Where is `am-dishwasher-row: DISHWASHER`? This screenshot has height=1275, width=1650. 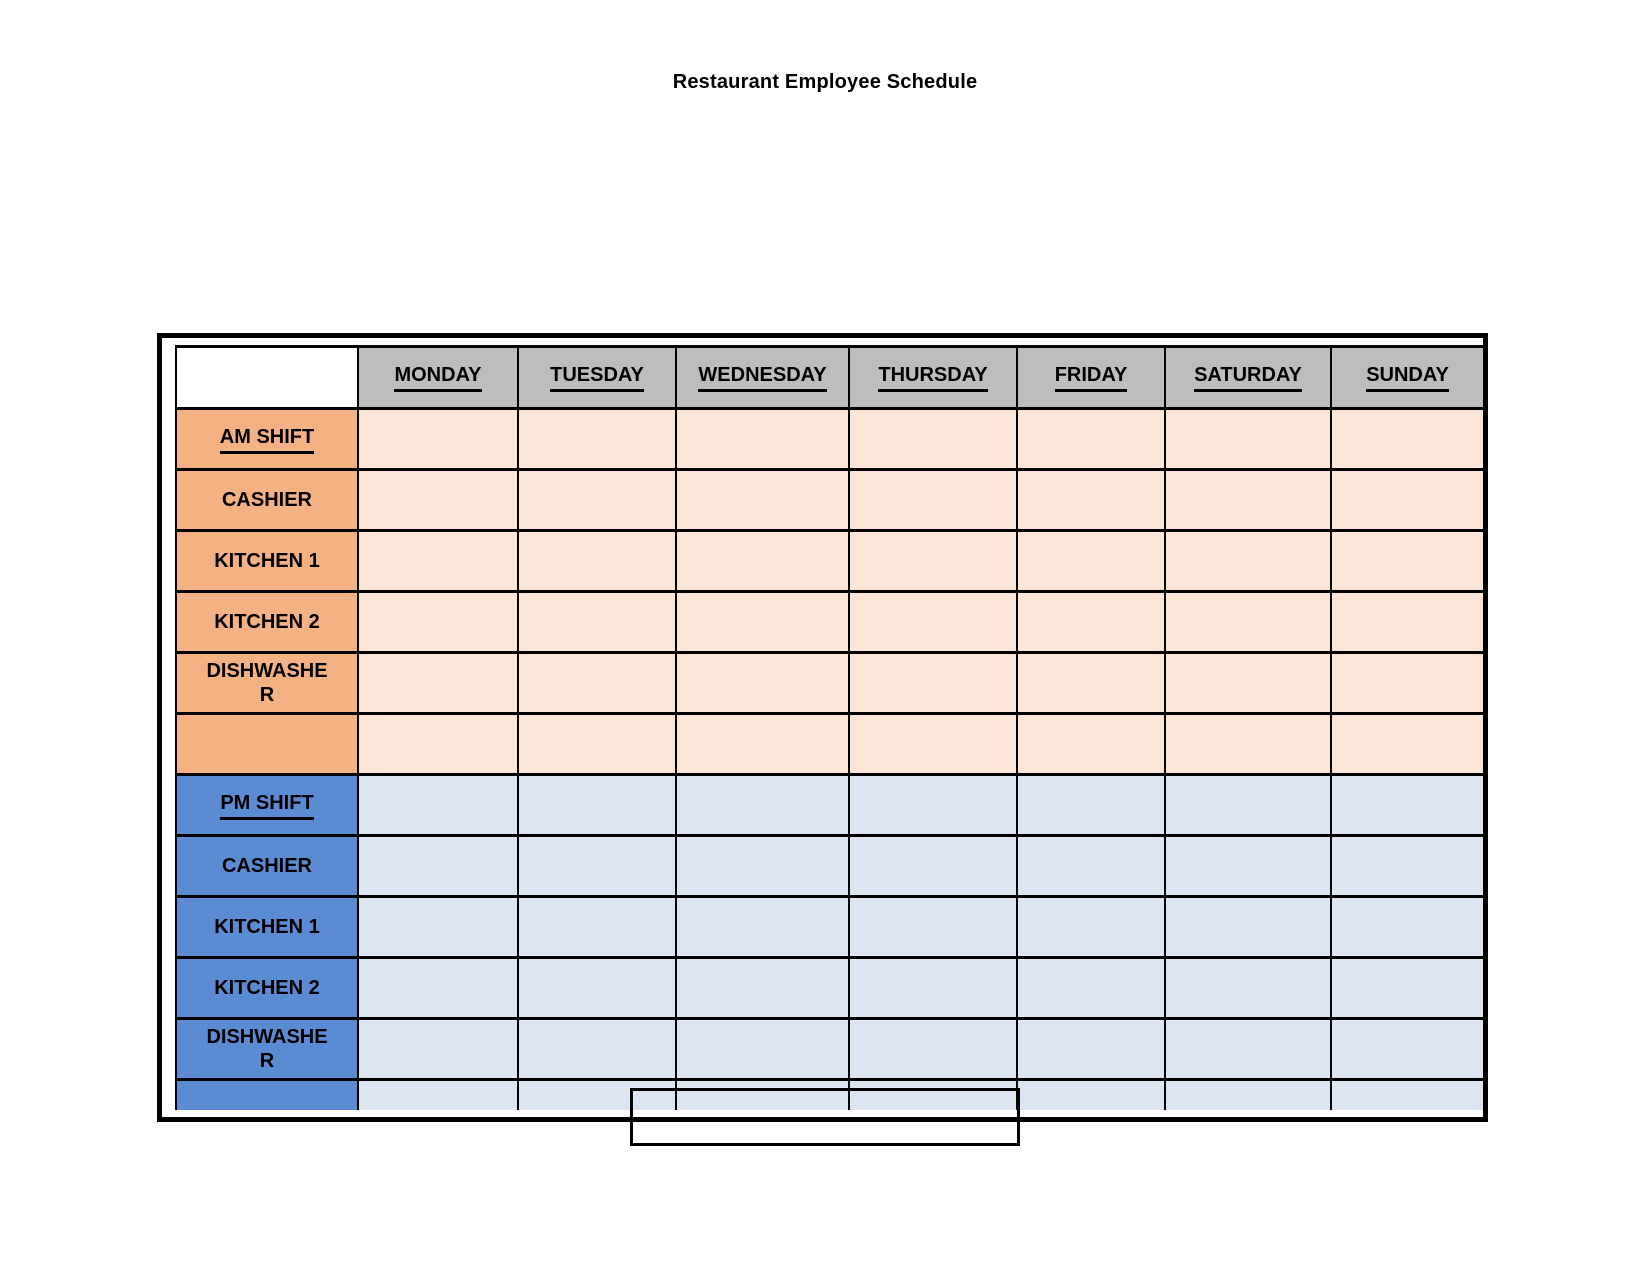 am-dishwasher-row: DISHWASHER is located at coordinates (829, 683).